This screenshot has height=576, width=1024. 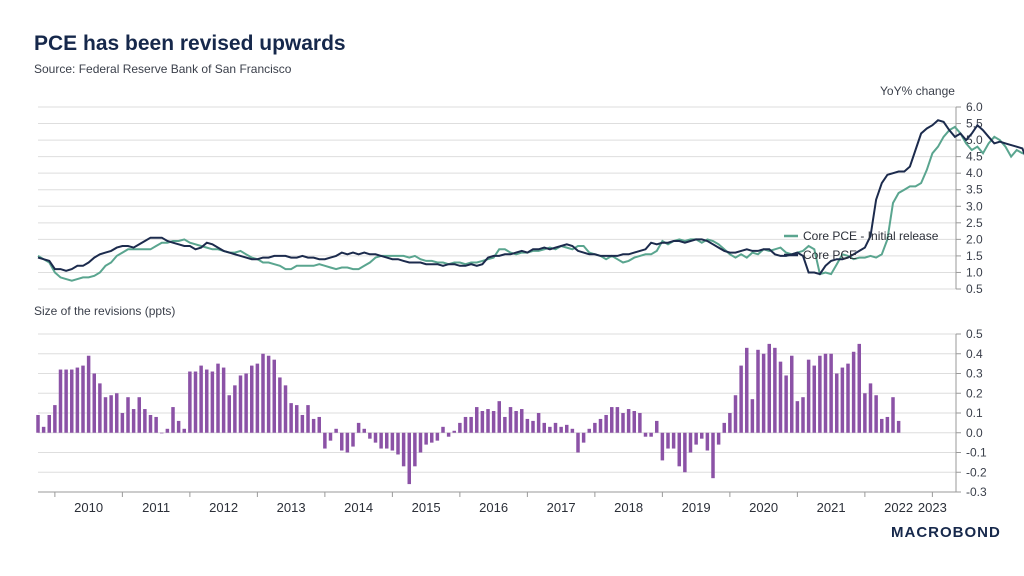 I want to click on bottom-y-tick-label: 0.0, so click(x=974, y=433).